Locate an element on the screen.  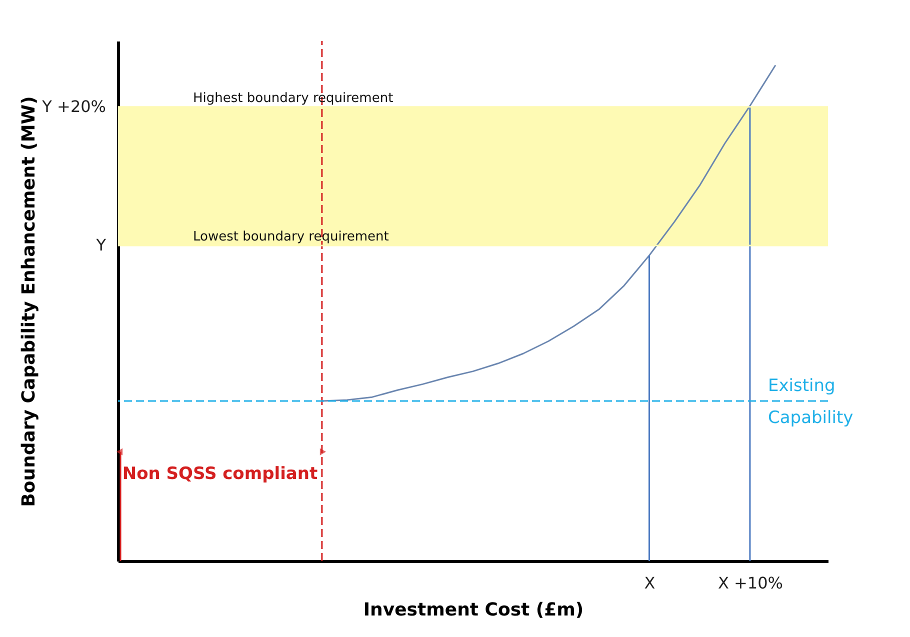
x-axis-title: Investment Cost (£m) is located at coordinates (473, 610).